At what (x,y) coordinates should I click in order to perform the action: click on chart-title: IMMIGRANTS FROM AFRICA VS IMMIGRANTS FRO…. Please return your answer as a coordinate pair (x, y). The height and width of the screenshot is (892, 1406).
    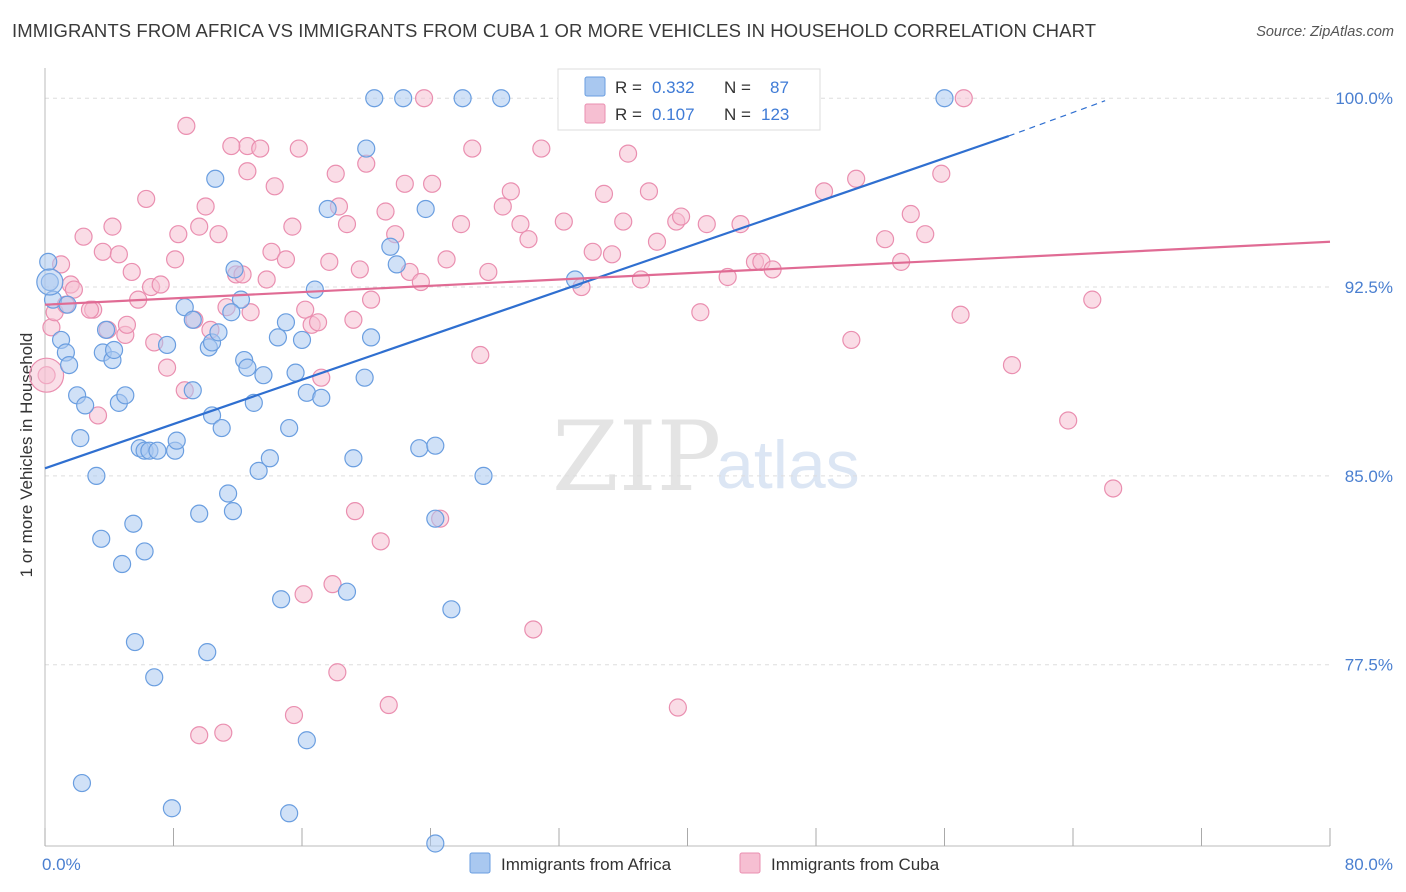
    Looking at the image, I should click on (554, 30).